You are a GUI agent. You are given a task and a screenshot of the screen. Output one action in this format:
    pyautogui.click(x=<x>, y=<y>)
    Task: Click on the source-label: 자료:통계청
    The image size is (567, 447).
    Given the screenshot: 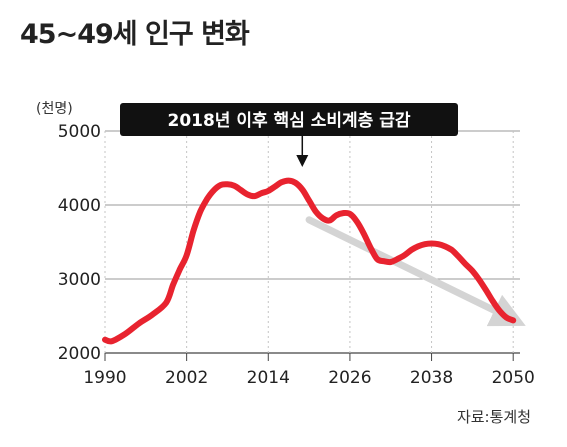 What is the action you would take?
    pyautogui.click(x=493, y=417)
    